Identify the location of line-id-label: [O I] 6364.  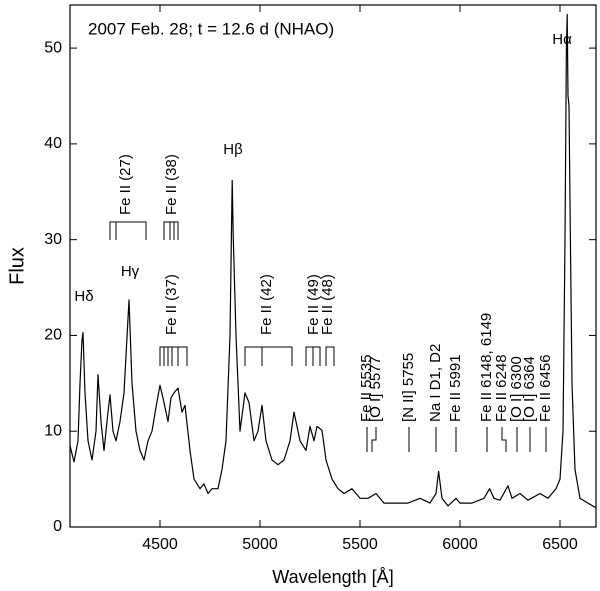
(529, 389).